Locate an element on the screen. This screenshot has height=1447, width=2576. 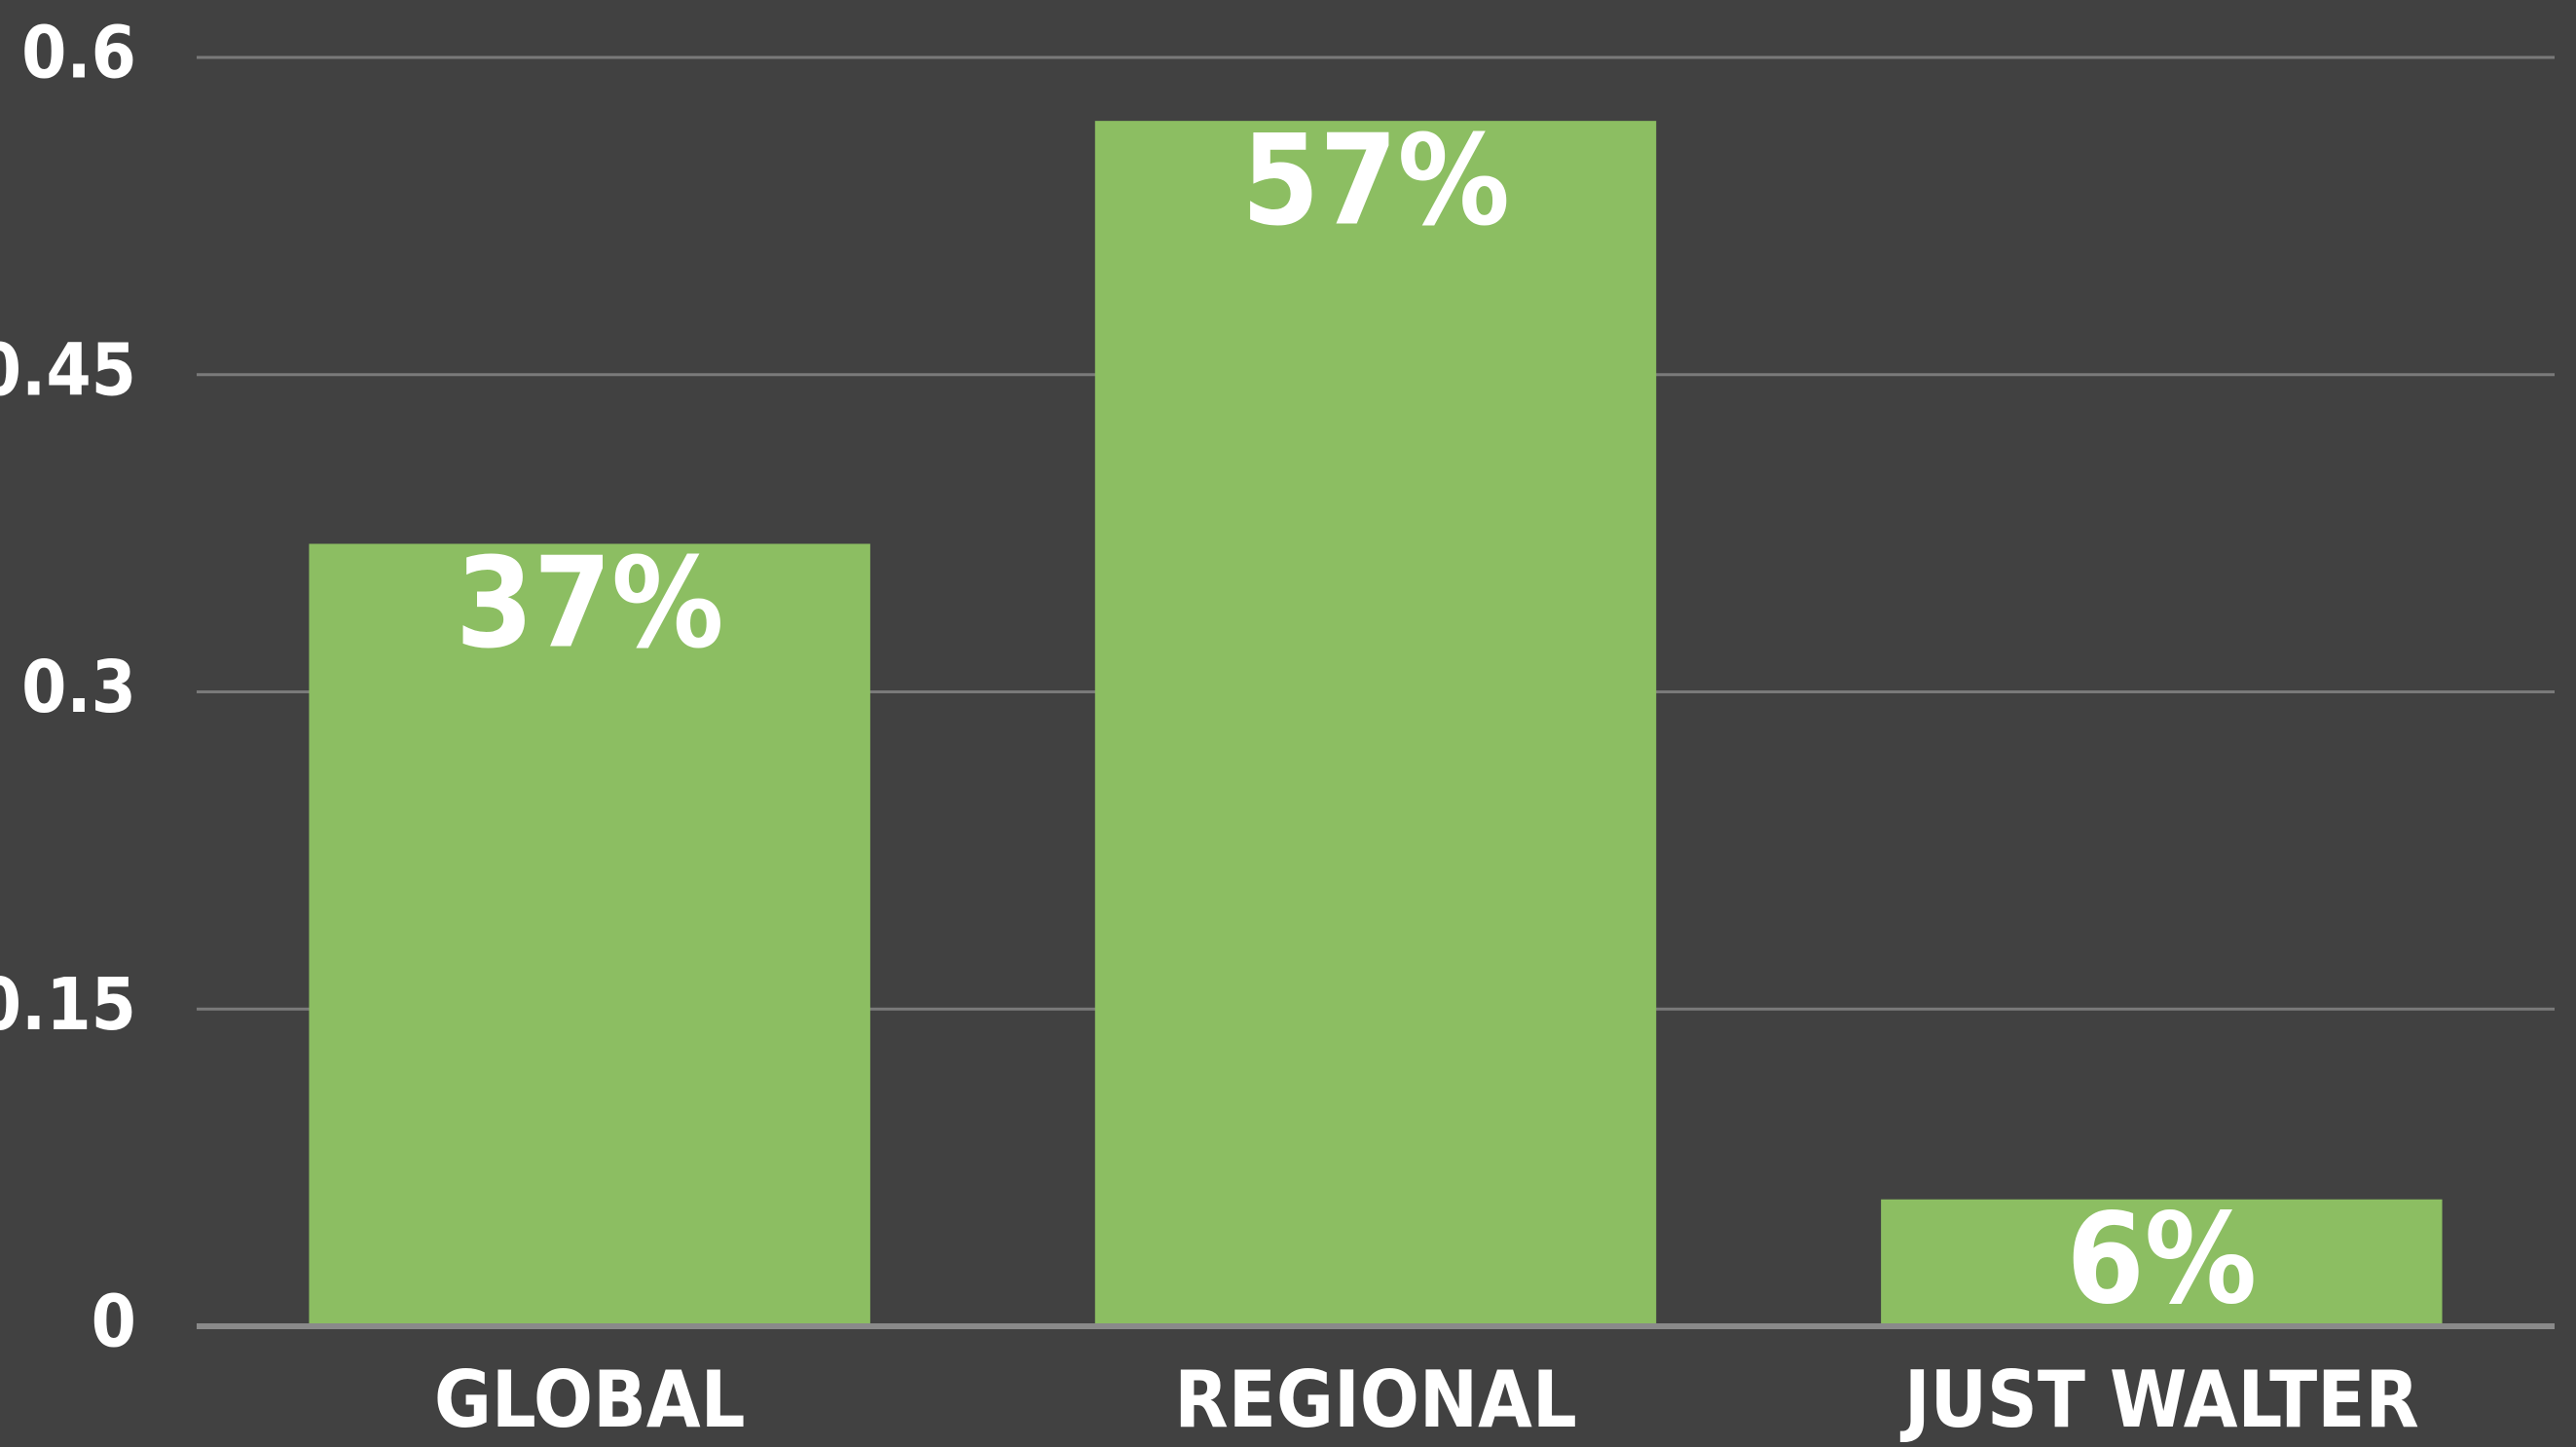
value-label: 6% is located at coordinates (2162, 1259).